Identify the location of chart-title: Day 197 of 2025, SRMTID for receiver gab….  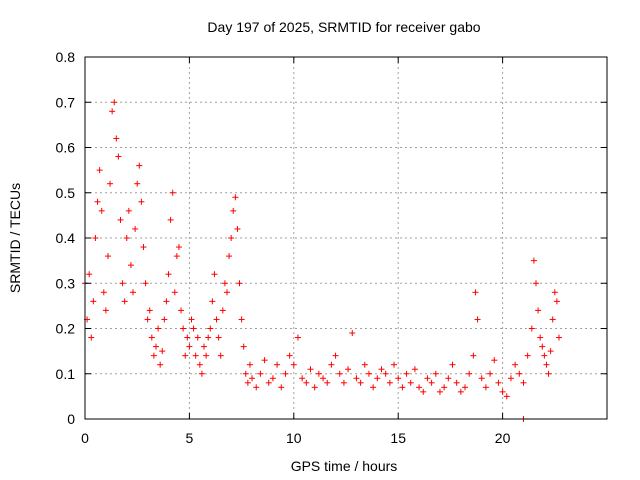
(343, 27).